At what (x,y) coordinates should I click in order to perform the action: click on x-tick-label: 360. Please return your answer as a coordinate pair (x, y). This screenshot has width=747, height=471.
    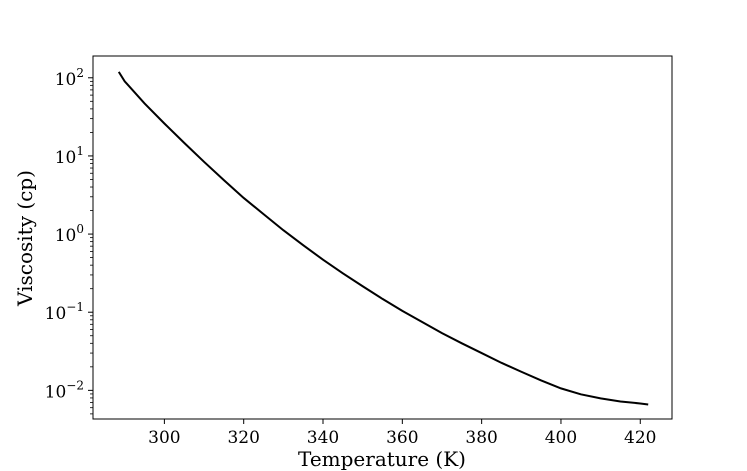
    Looking at the image, I should click on (402, 438).